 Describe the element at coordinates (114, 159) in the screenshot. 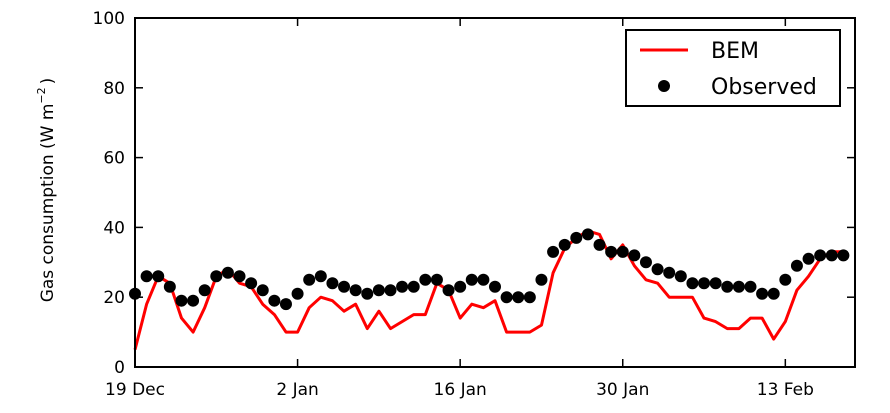

I see `y-tick-label: 60` at that location.